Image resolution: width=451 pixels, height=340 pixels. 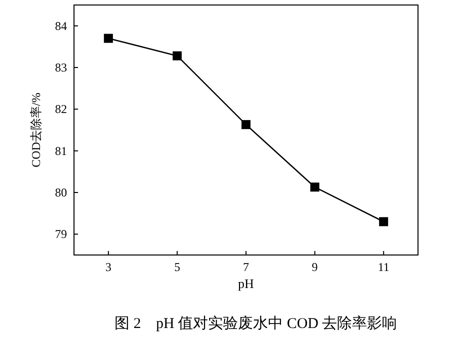 I want to click on y-tick-label: 79, so click(x=61, y=234).